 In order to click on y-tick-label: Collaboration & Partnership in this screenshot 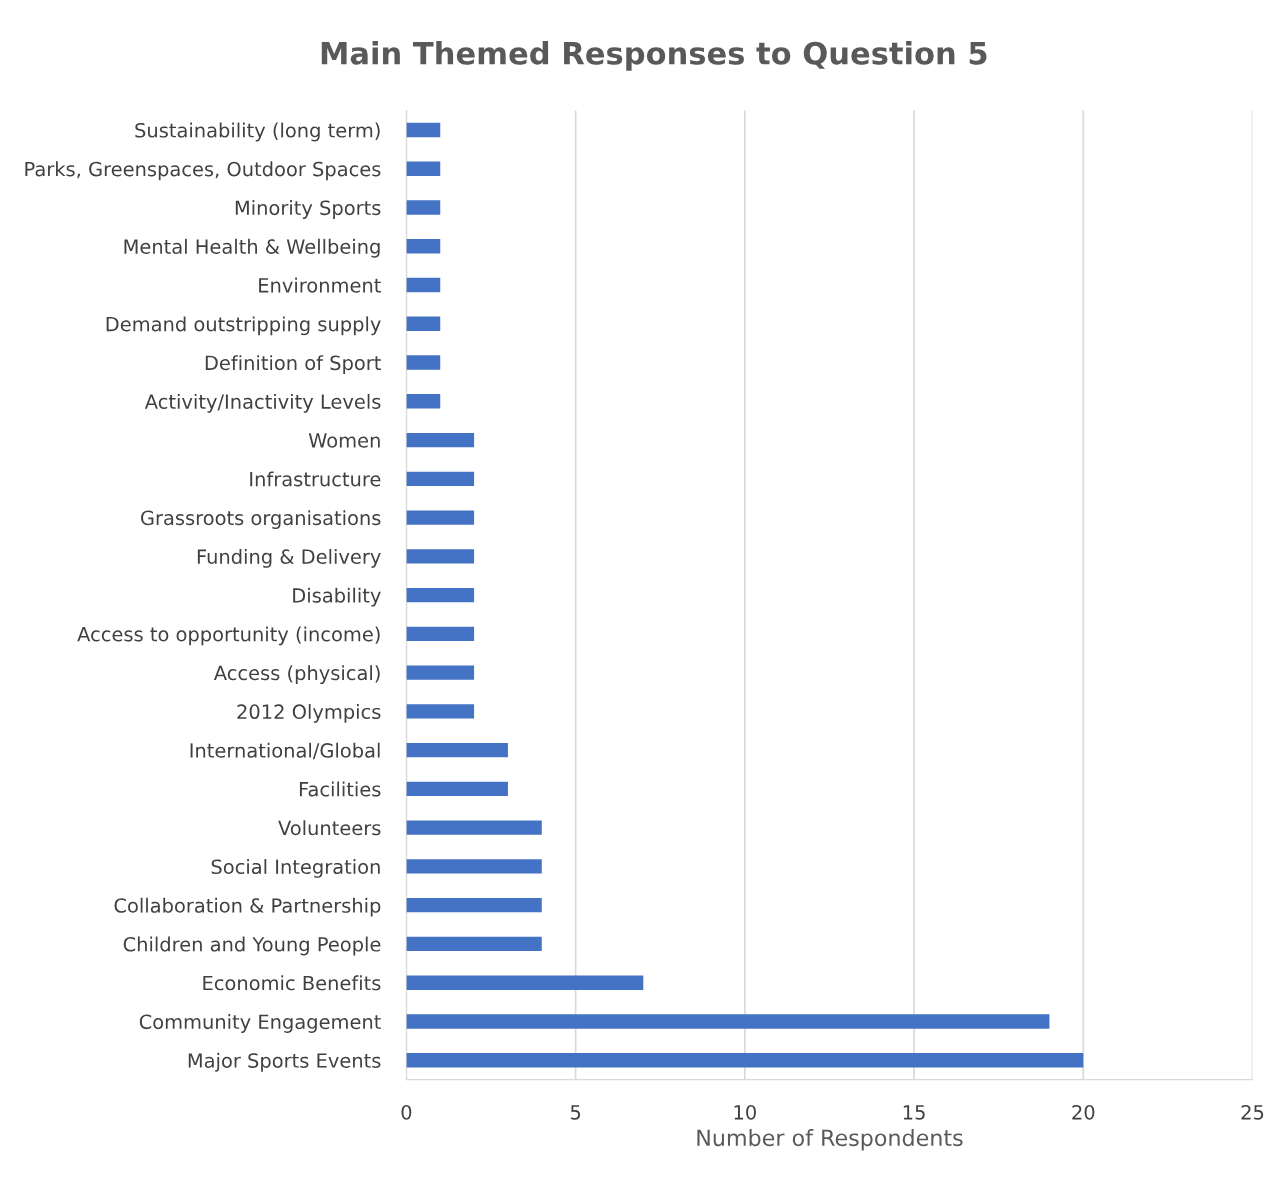, I will do `click(247, 907)`.